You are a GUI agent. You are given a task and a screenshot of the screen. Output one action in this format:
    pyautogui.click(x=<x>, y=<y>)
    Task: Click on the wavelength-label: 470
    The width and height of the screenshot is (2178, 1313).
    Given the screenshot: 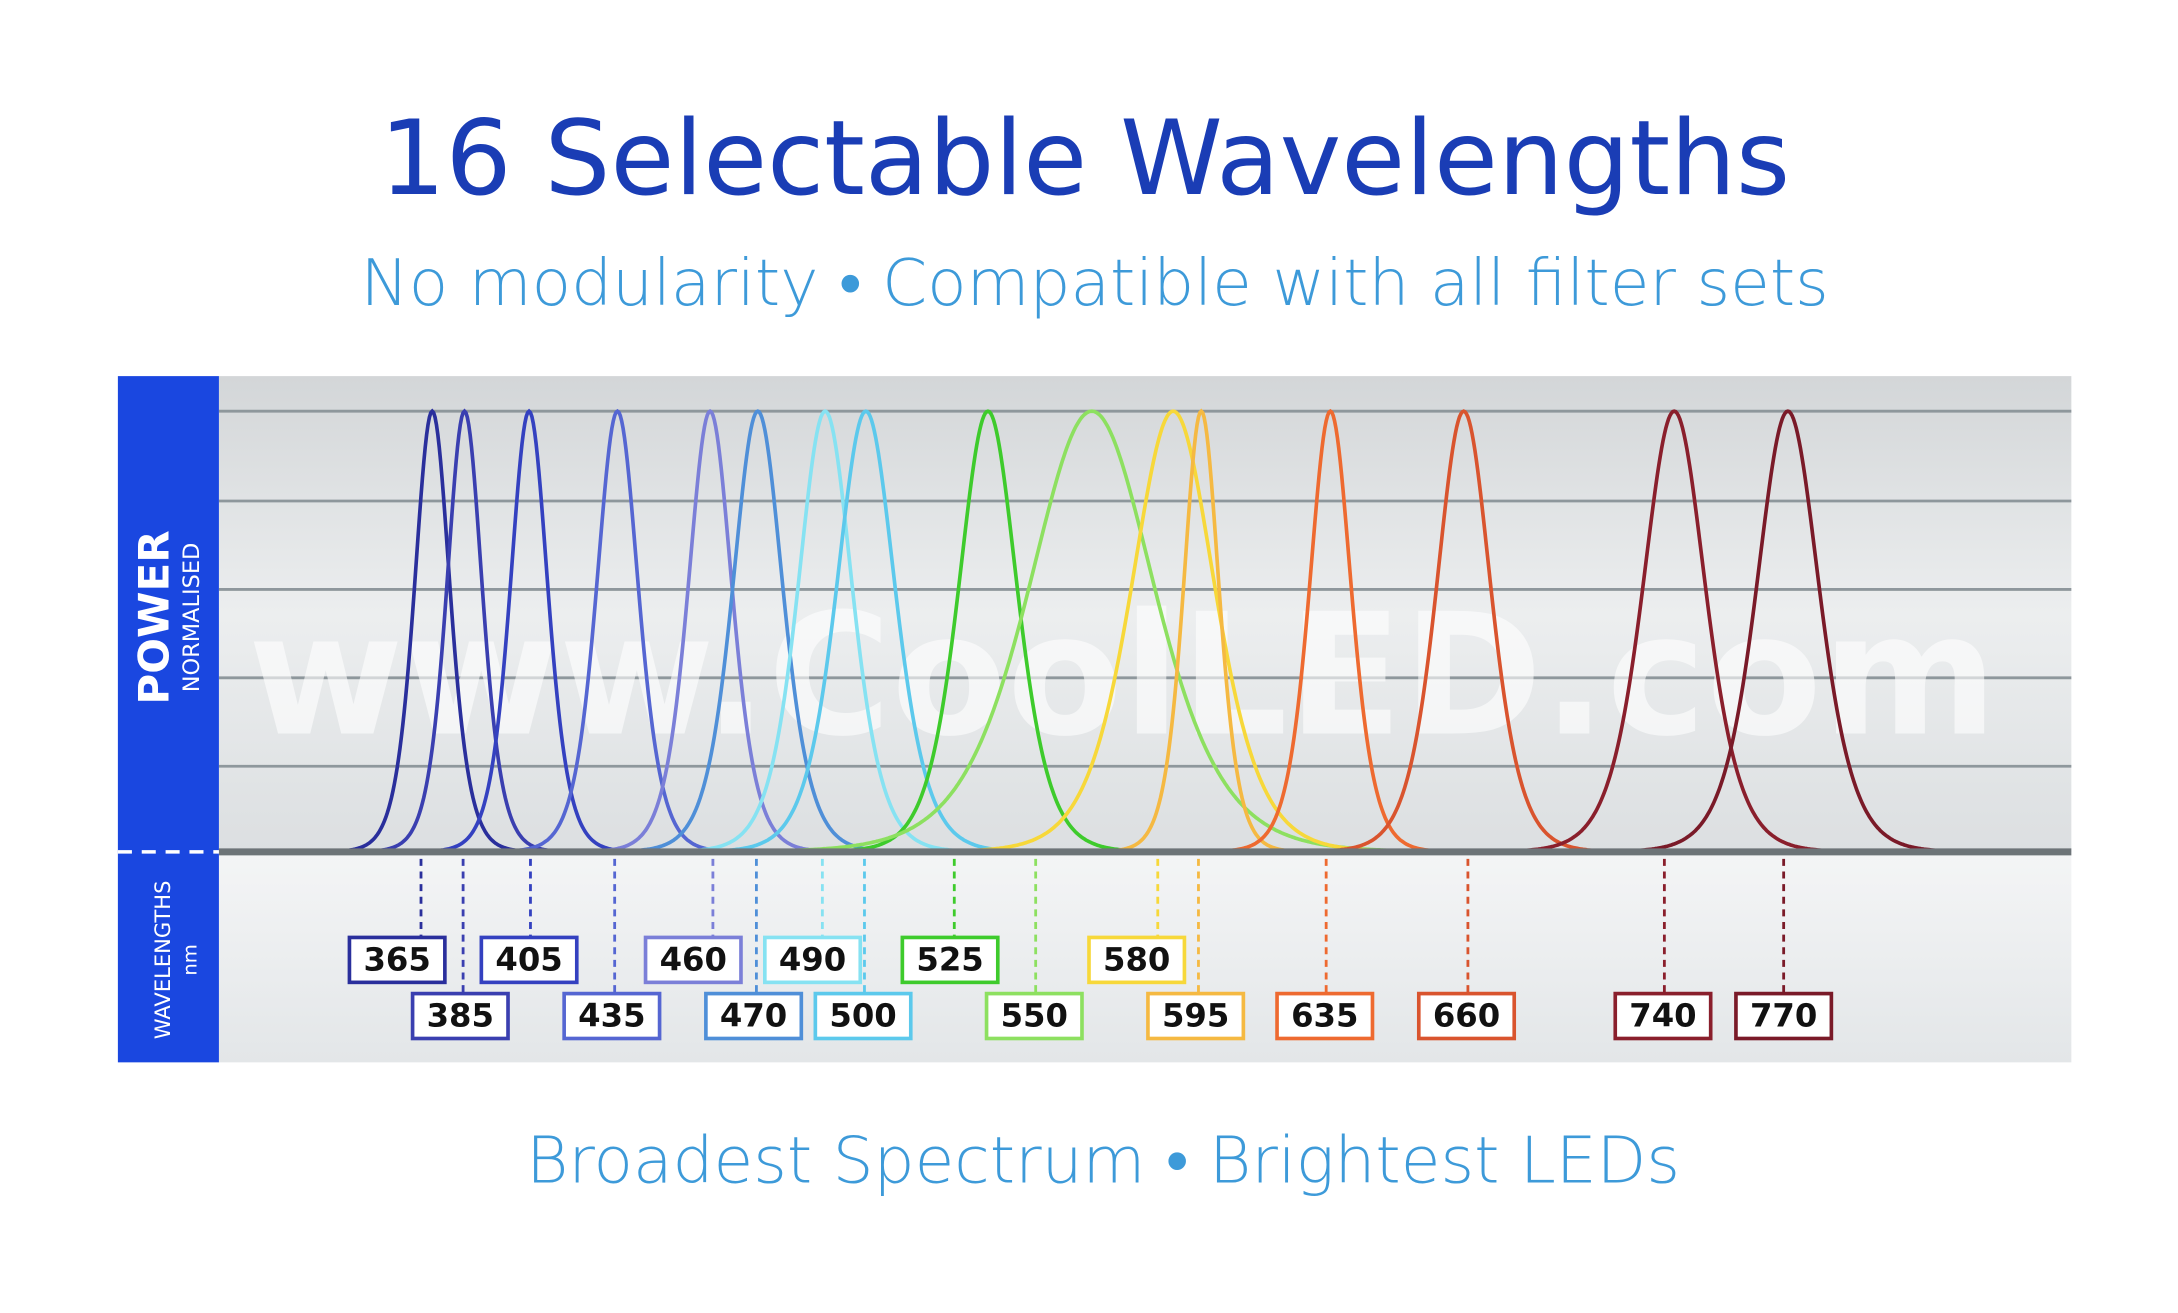 What is the action you would take?
    pyautogui.click(x=753, y=1015)
    